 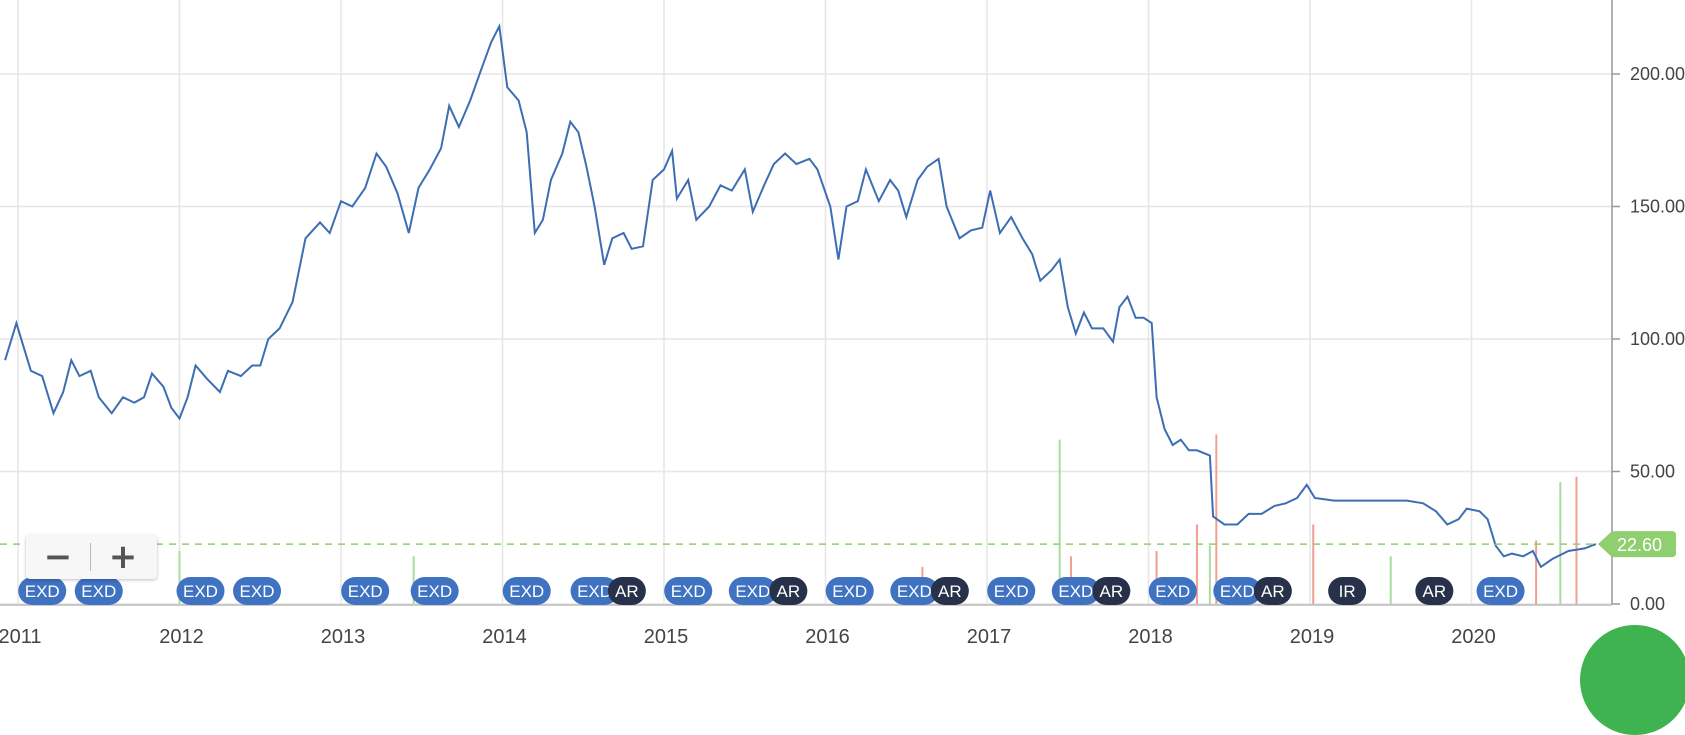 I want to click on floating-action-button, so click(x=1632, y=680).